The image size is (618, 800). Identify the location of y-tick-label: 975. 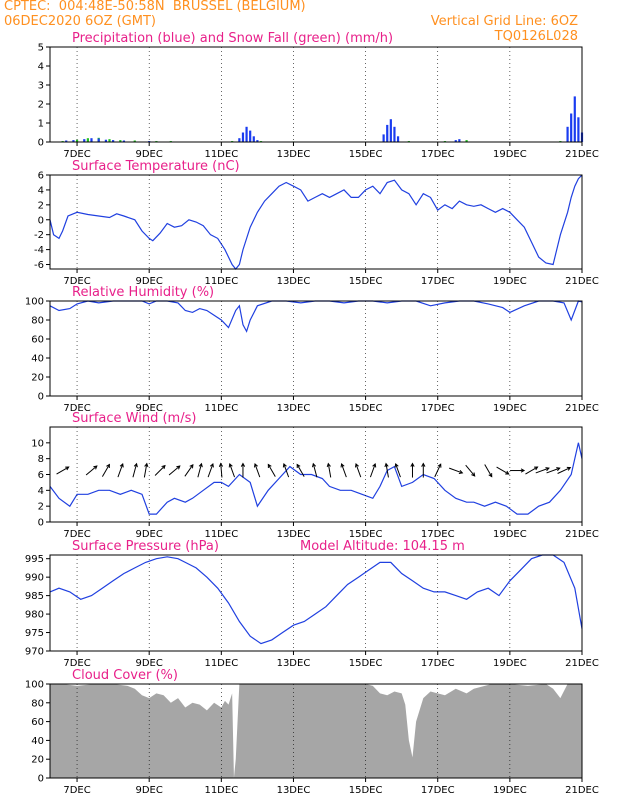
(34, 633).